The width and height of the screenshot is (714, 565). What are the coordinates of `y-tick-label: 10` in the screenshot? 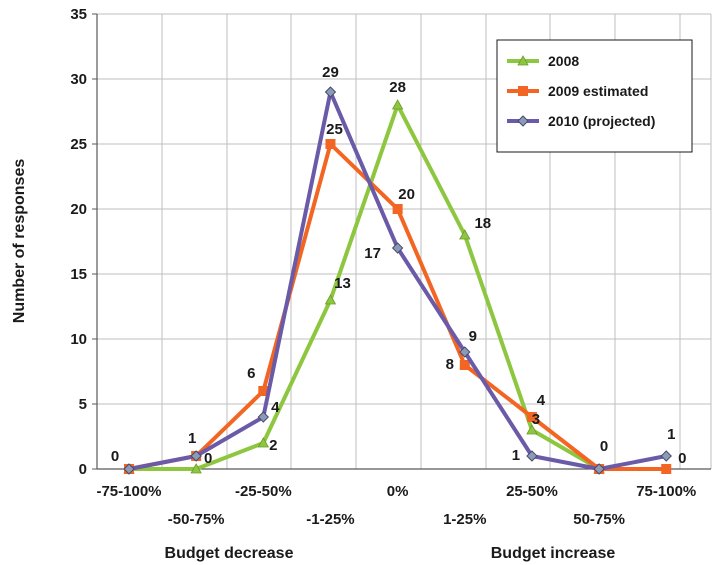 It's located at (78, 339).